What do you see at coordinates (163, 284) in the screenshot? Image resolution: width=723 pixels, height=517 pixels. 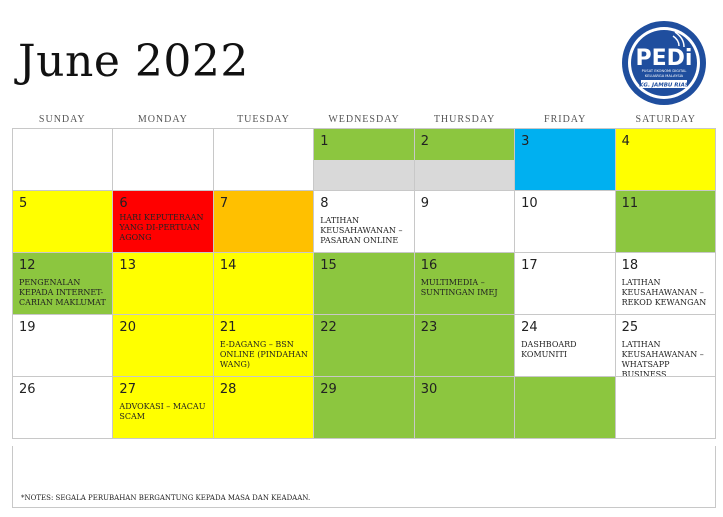 I see `day-cell-13: 13` at bounding box center [163, 284].